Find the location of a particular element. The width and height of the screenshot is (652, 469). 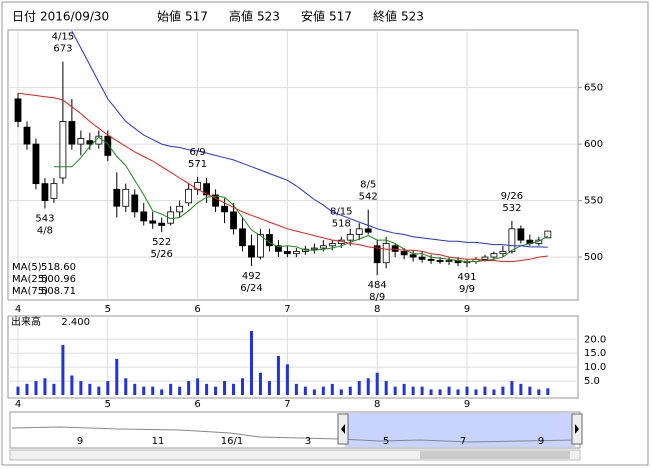

navigator-line is located at coordinates (294, 434).